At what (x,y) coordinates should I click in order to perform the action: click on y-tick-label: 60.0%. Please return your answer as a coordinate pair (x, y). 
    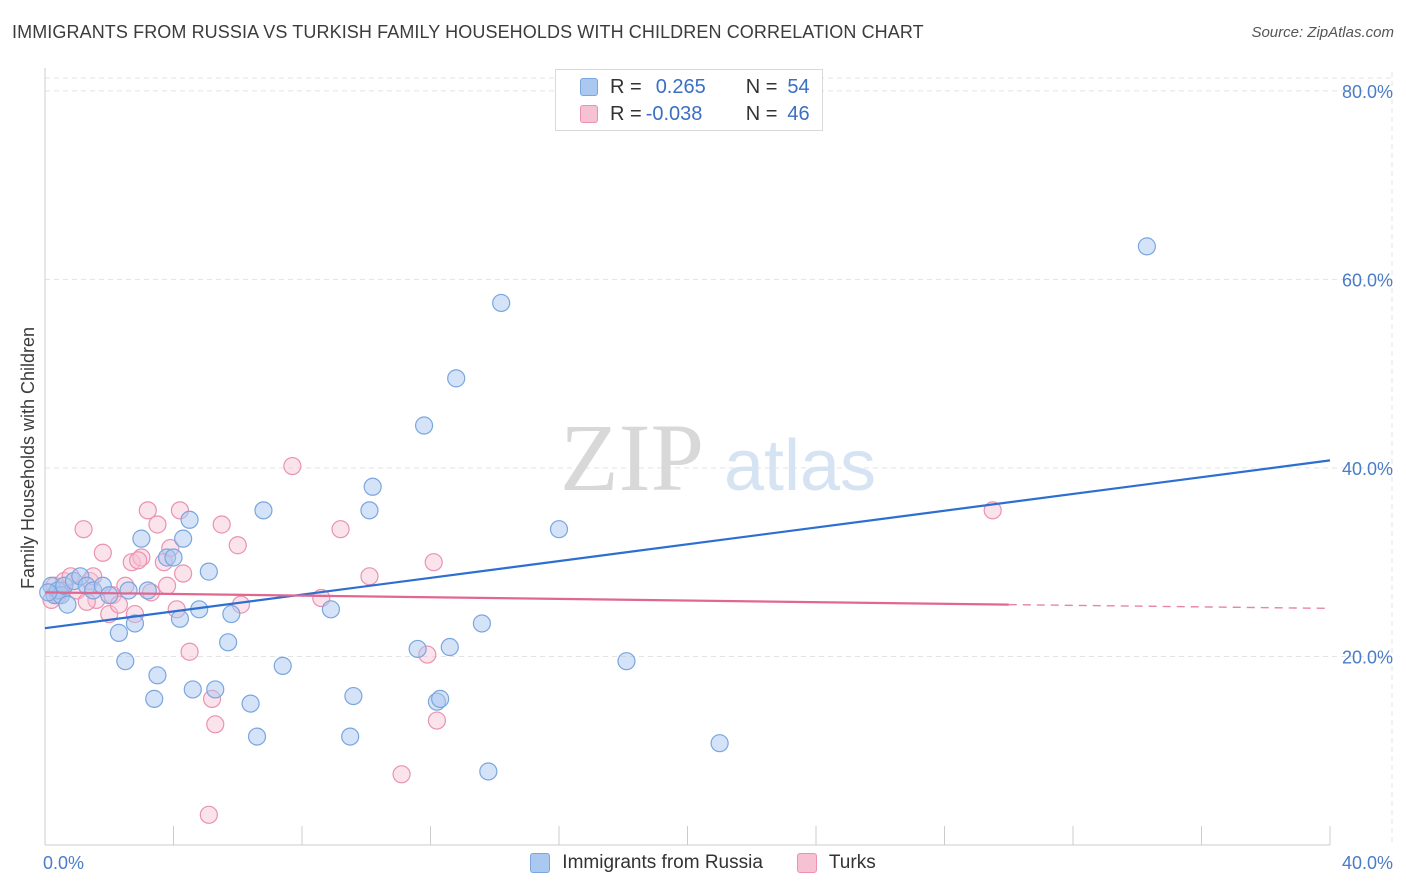
    Looking at the image, I should click on (1367, 280).